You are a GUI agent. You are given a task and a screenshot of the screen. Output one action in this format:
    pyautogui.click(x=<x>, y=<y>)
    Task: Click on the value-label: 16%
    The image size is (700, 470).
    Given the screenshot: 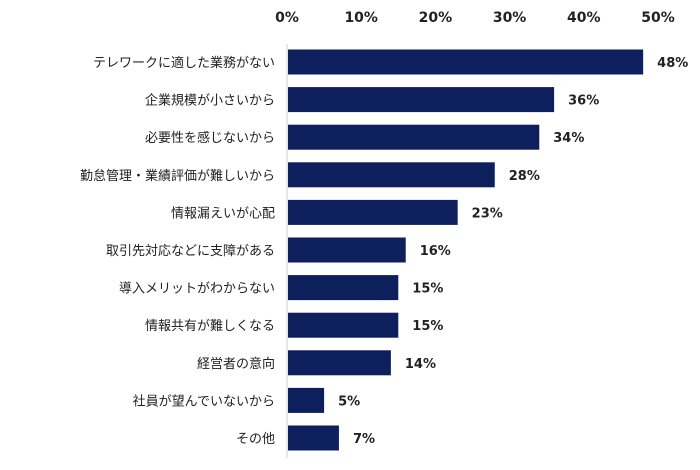 What is the action you would take?
    pyautogui.click(x=435, y=251)
    